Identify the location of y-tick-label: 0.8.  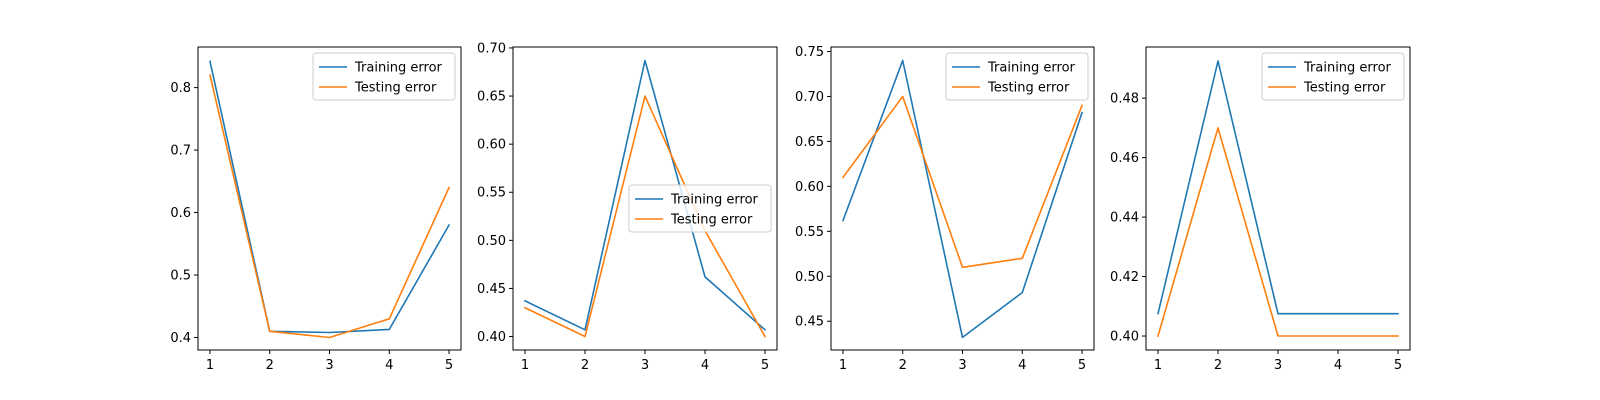
(180, 88).